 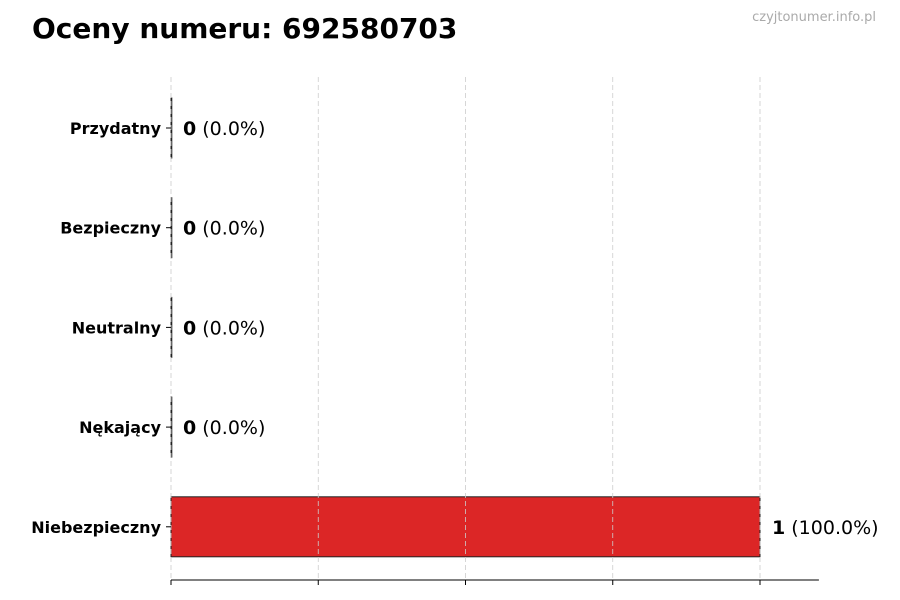 I want to click on y-tick-label-3: Nękający, so click(x=120, y=427).